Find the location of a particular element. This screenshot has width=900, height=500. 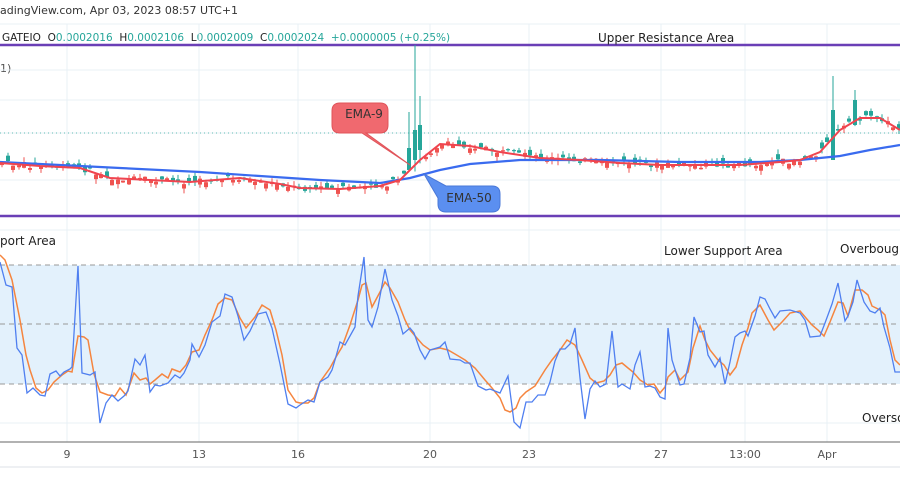

x-axis-tick: 13:00 is located at coordinates (745, 454).